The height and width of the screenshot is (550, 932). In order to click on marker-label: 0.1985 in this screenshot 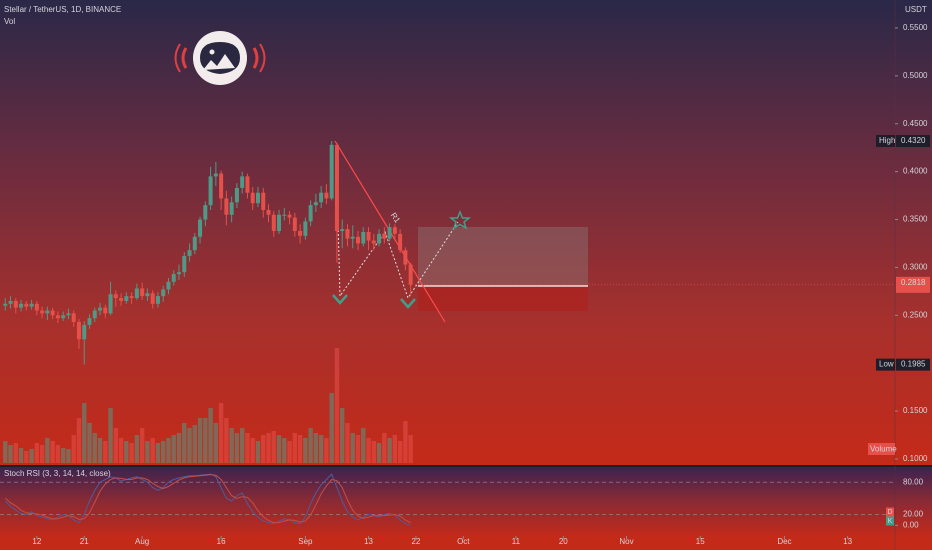, I will do `click(913, 364)`.